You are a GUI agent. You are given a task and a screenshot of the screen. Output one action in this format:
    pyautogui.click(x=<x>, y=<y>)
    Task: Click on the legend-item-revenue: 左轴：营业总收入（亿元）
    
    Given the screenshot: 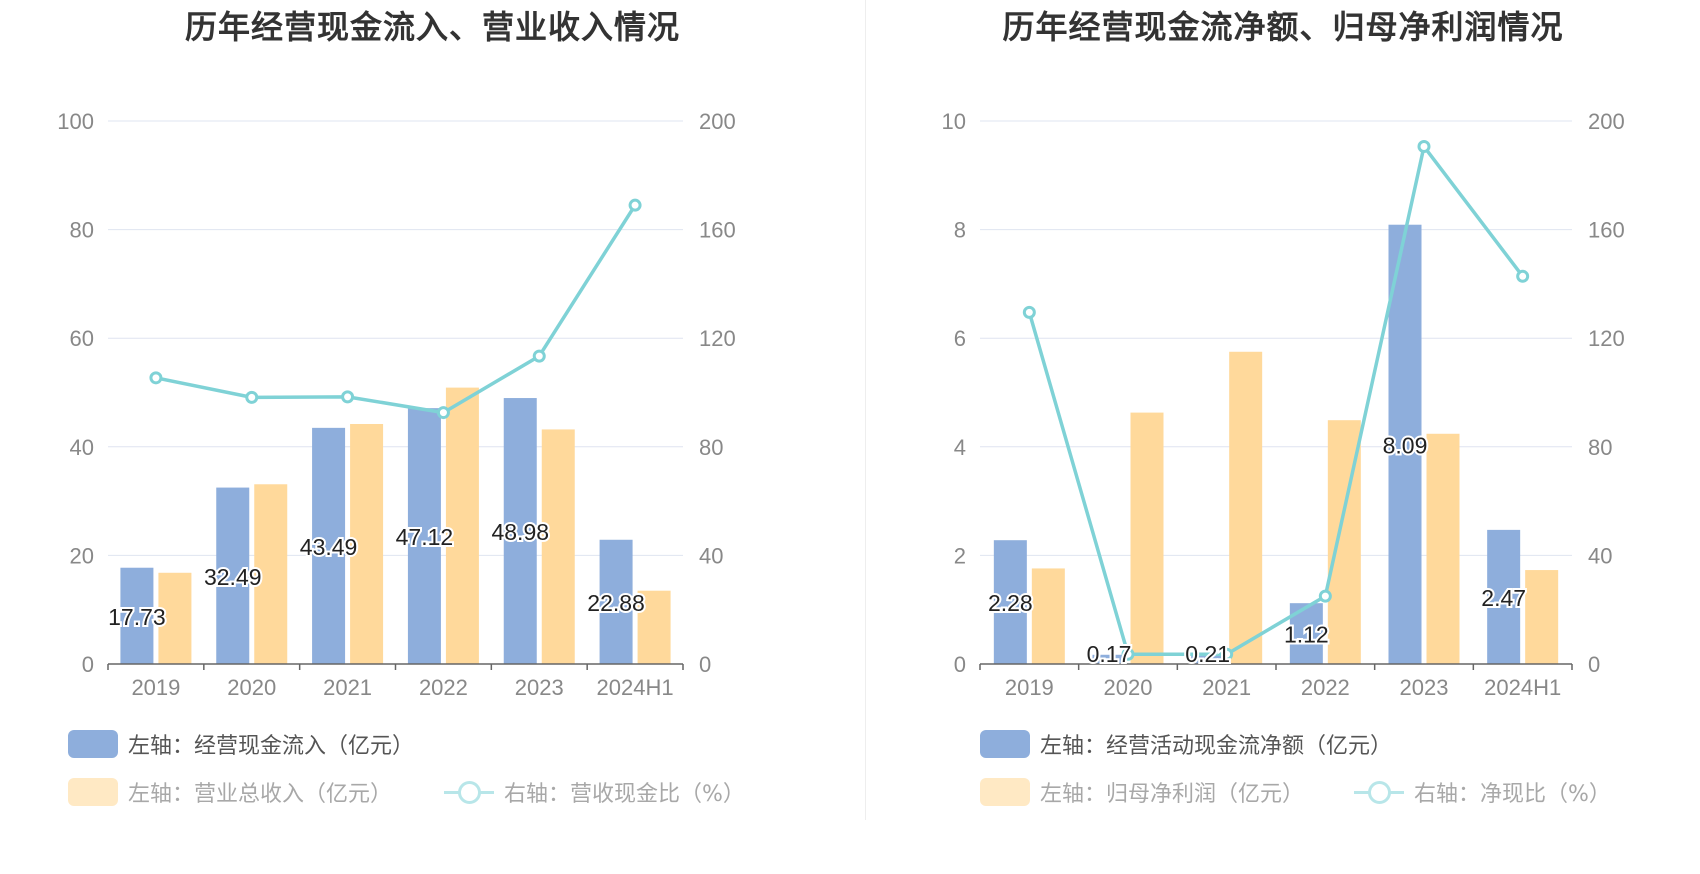 What is the action you would take?
    pyautogui.click(x=230, y=792)
    